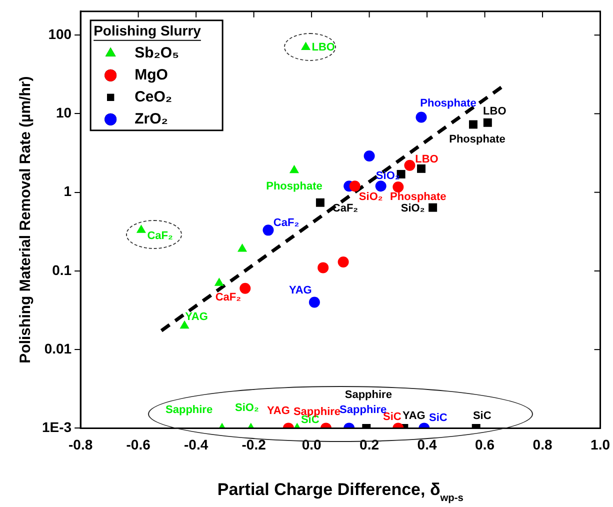  Describe the element at coordinates (600, 444) in the screenshot. I see `x-tick-label: 1.0` at that location.